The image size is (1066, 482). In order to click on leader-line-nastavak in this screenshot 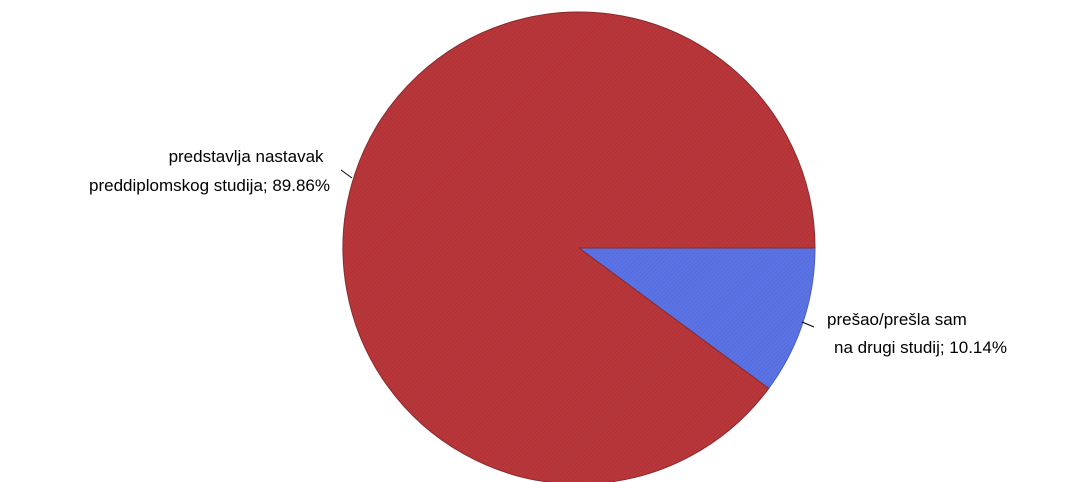, I will do `click(346, 174)`.